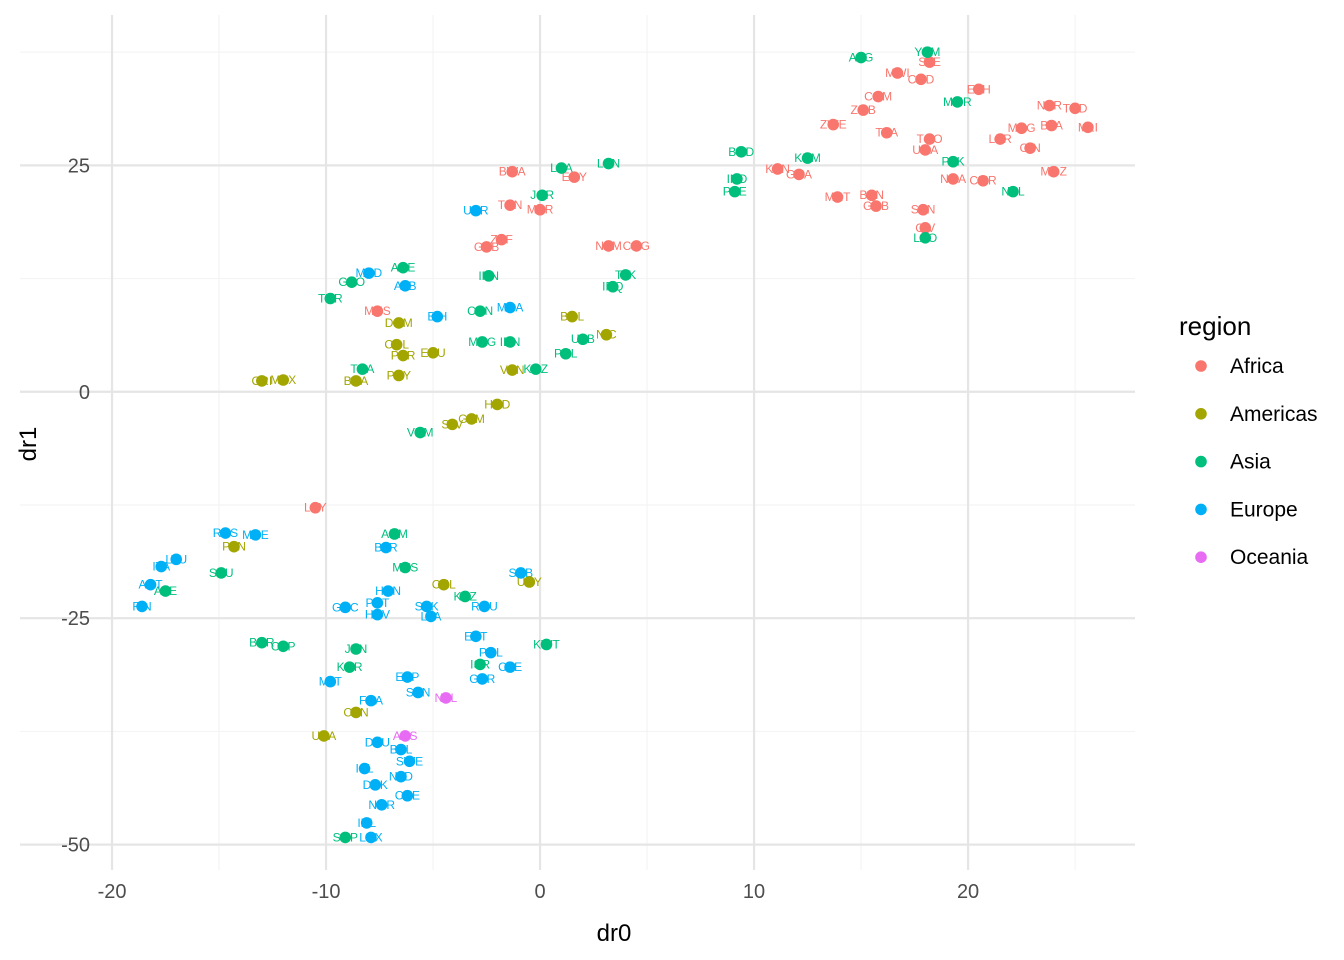 This screenshot has width=1344, height=960. I want to click on data-point-zaf, so click(501, 239).